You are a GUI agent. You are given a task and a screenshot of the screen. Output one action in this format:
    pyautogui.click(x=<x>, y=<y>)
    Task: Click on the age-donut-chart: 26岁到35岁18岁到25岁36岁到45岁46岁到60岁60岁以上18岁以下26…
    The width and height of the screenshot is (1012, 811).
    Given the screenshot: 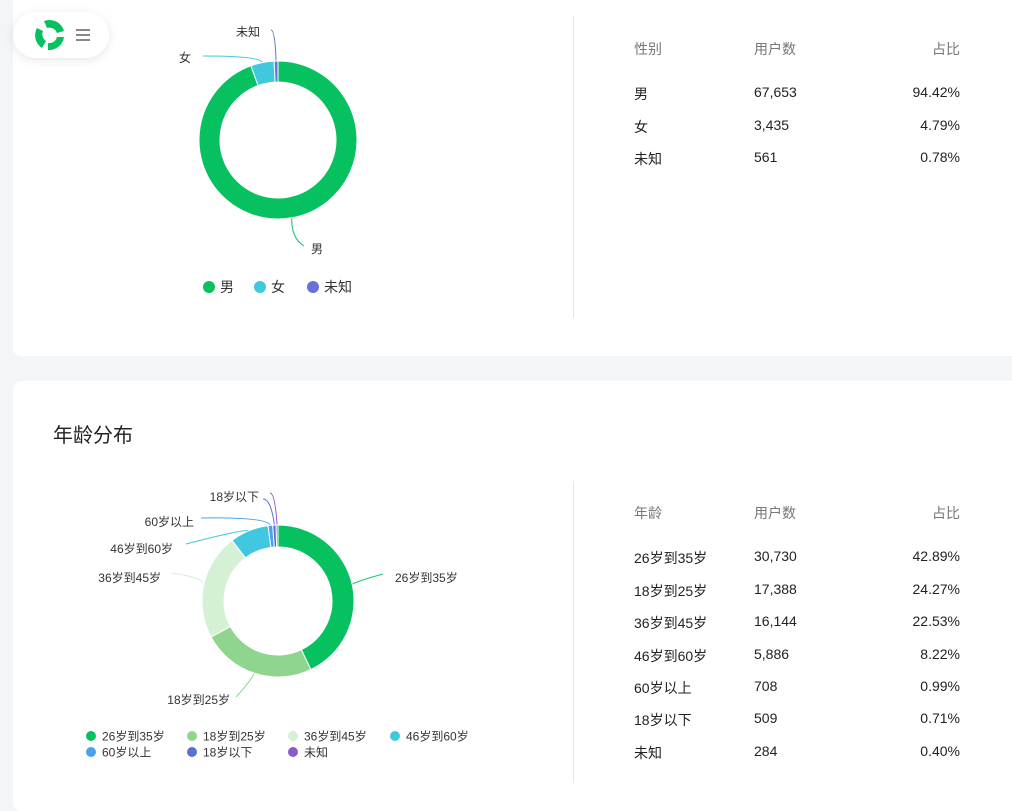 What is the action you would take?
    pyautogui.click(x=277, y=624)
    